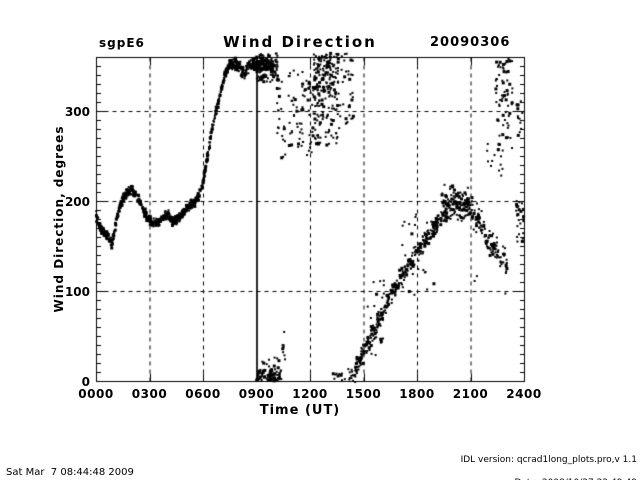 Image resolution: width=640 pixels, height=480 pixels. What do you see at coordinates (300, 410) in the screenshot?
I see `x-axis-title: Time (UT)` at bounding box center [300, 410].